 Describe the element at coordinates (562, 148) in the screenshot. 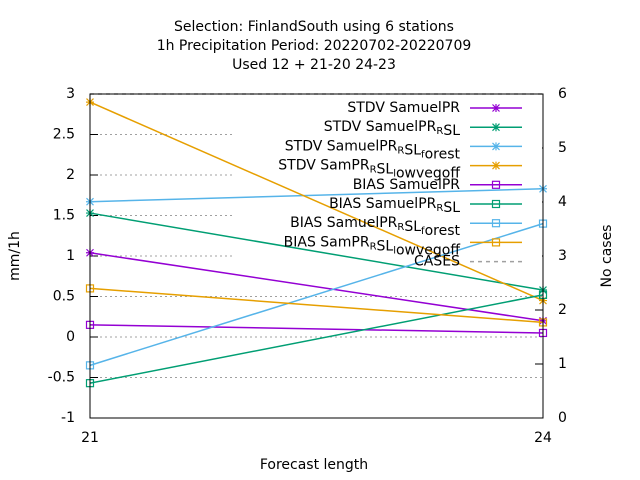

I see `y2-tick-label: 5` at that location.